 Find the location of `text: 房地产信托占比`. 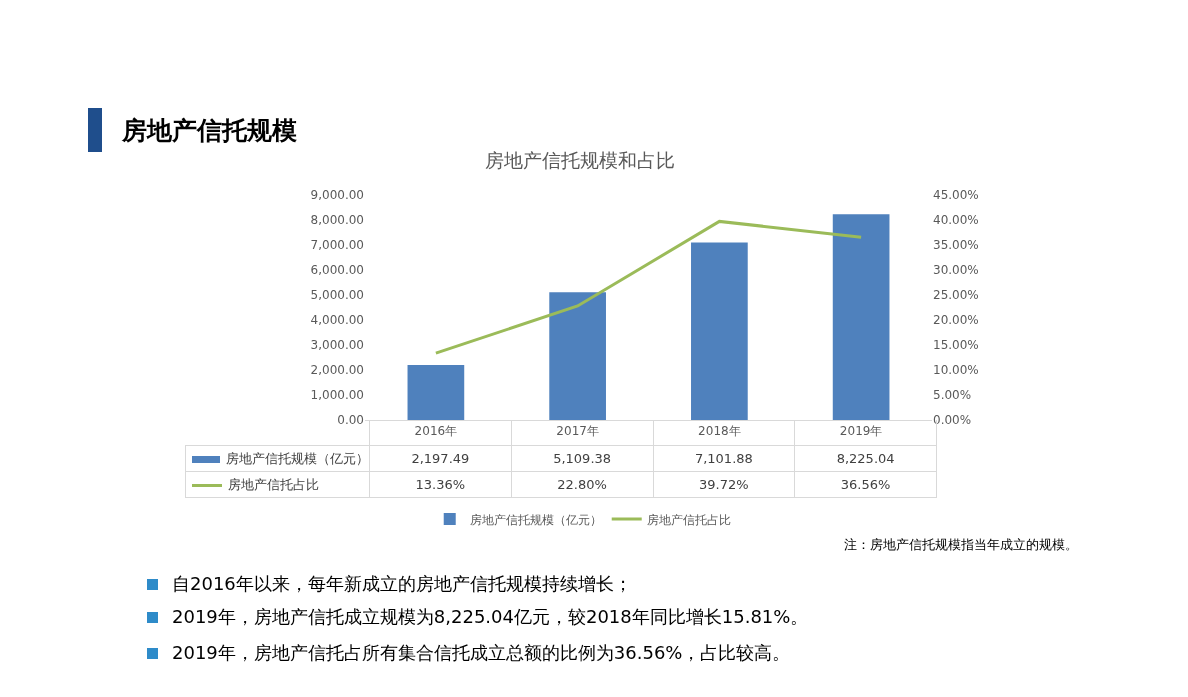

text: 房地产信托占比 is located at coordinates (273, 484).